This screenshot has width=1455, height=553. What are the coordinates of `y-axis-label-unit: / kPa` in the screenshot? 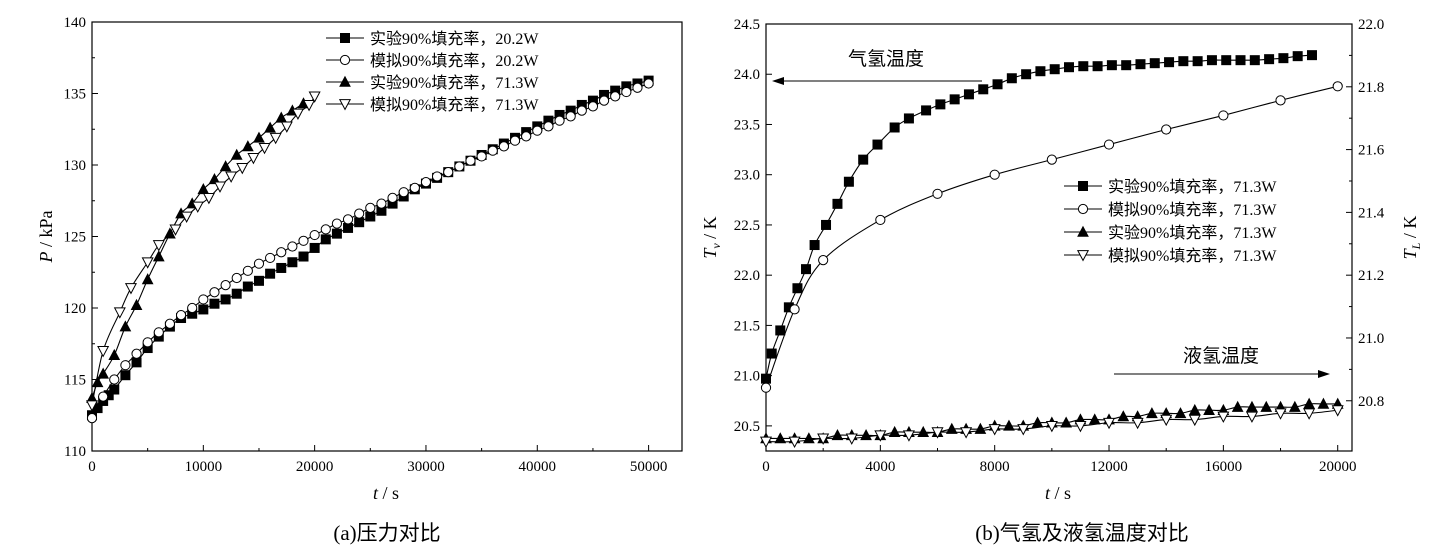 It's located at (46, 230).